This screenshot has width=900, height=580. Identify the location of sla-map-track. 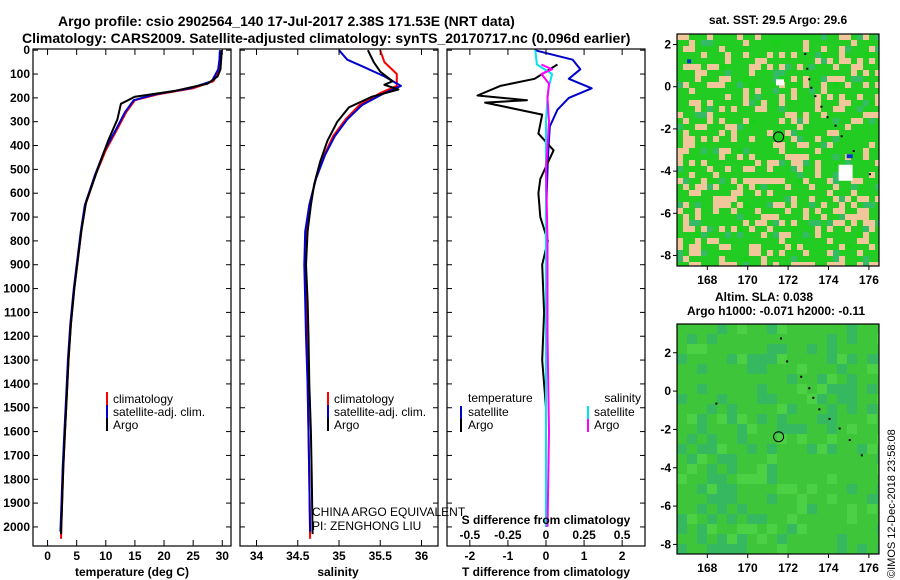
(789, 397).